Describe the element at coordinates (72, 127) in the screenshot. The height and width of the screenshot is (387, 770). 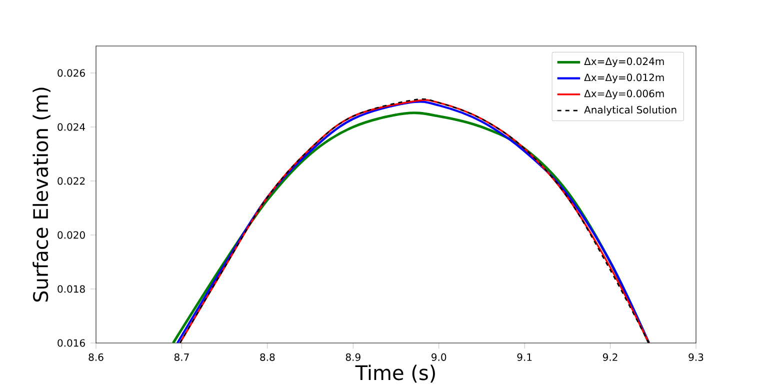
I see `y-tick-label: 0.024` at that location.